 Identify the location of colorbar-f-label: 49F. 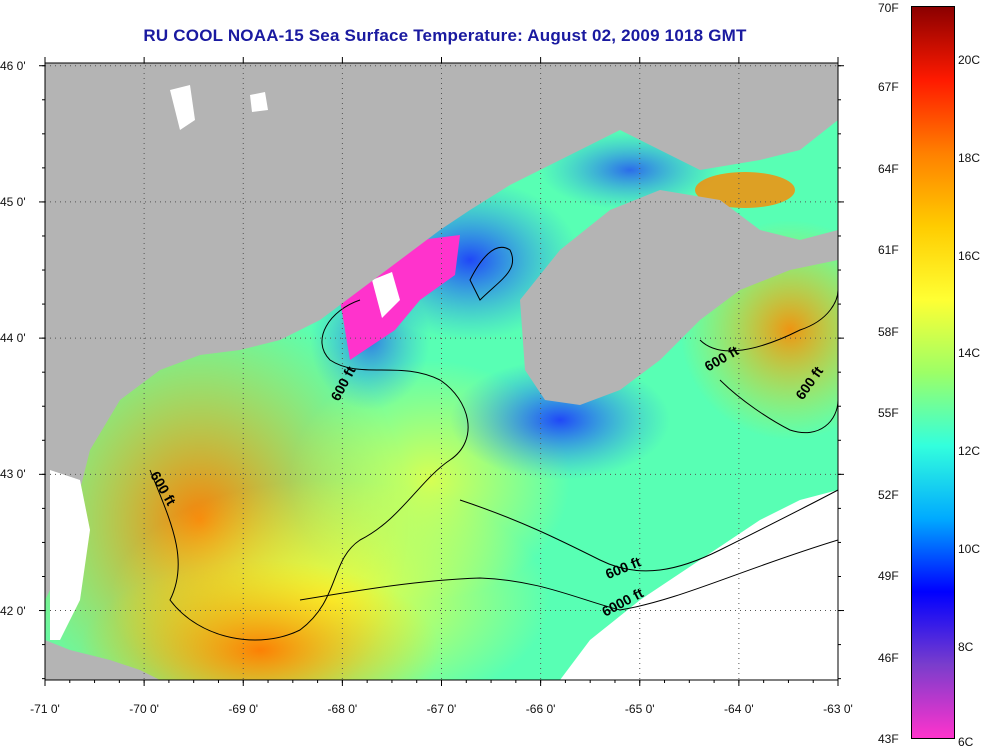
(888, 576).